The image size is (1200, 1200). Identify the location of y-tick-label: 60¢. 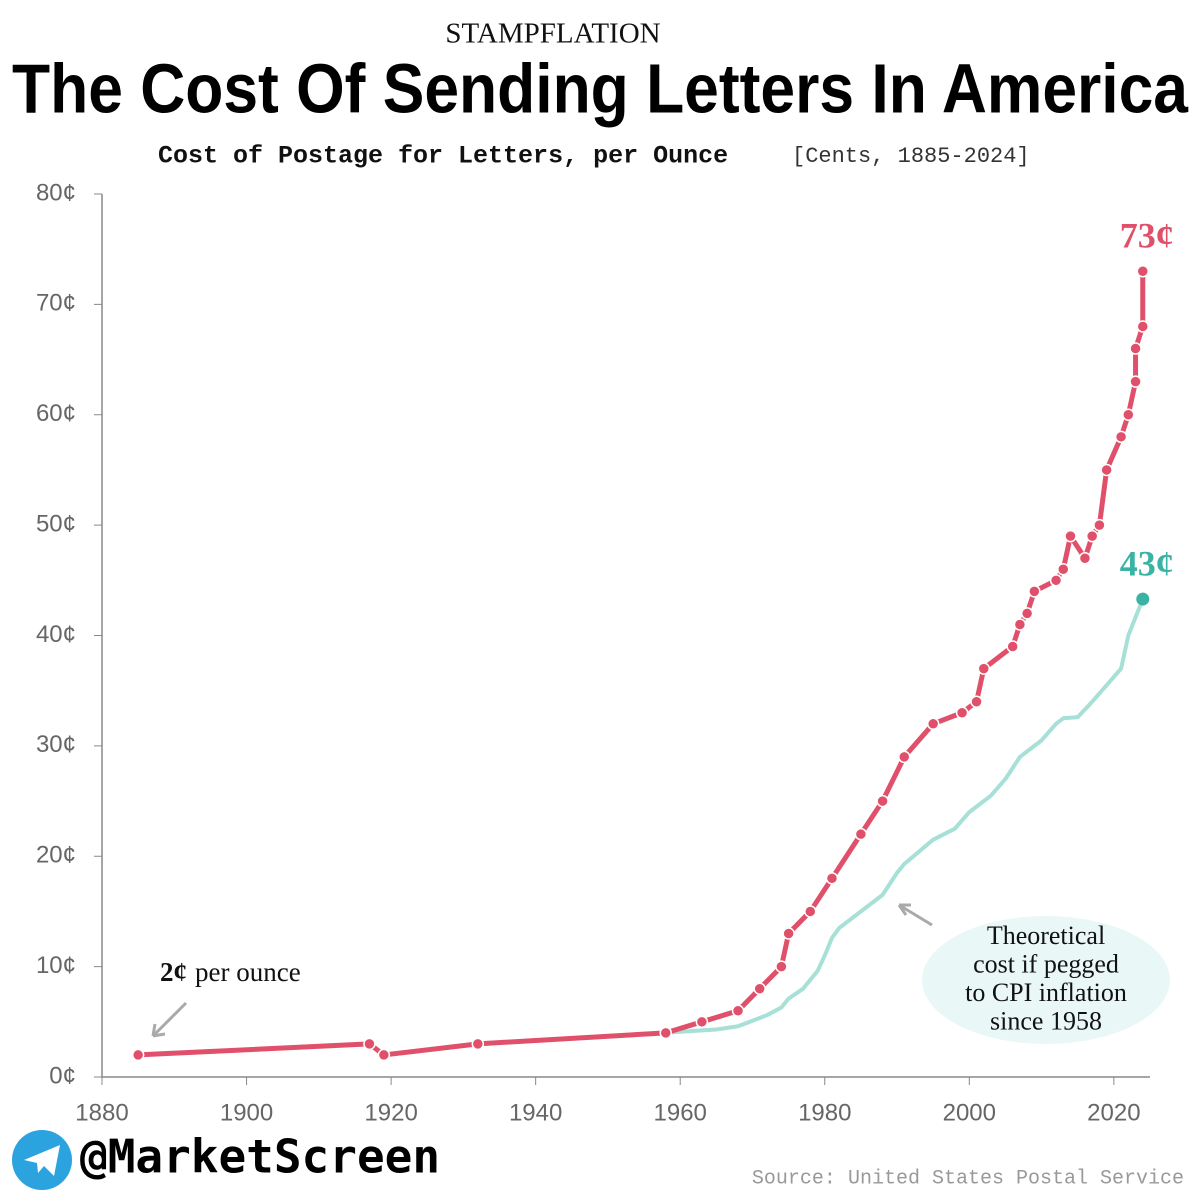
(56, 413).